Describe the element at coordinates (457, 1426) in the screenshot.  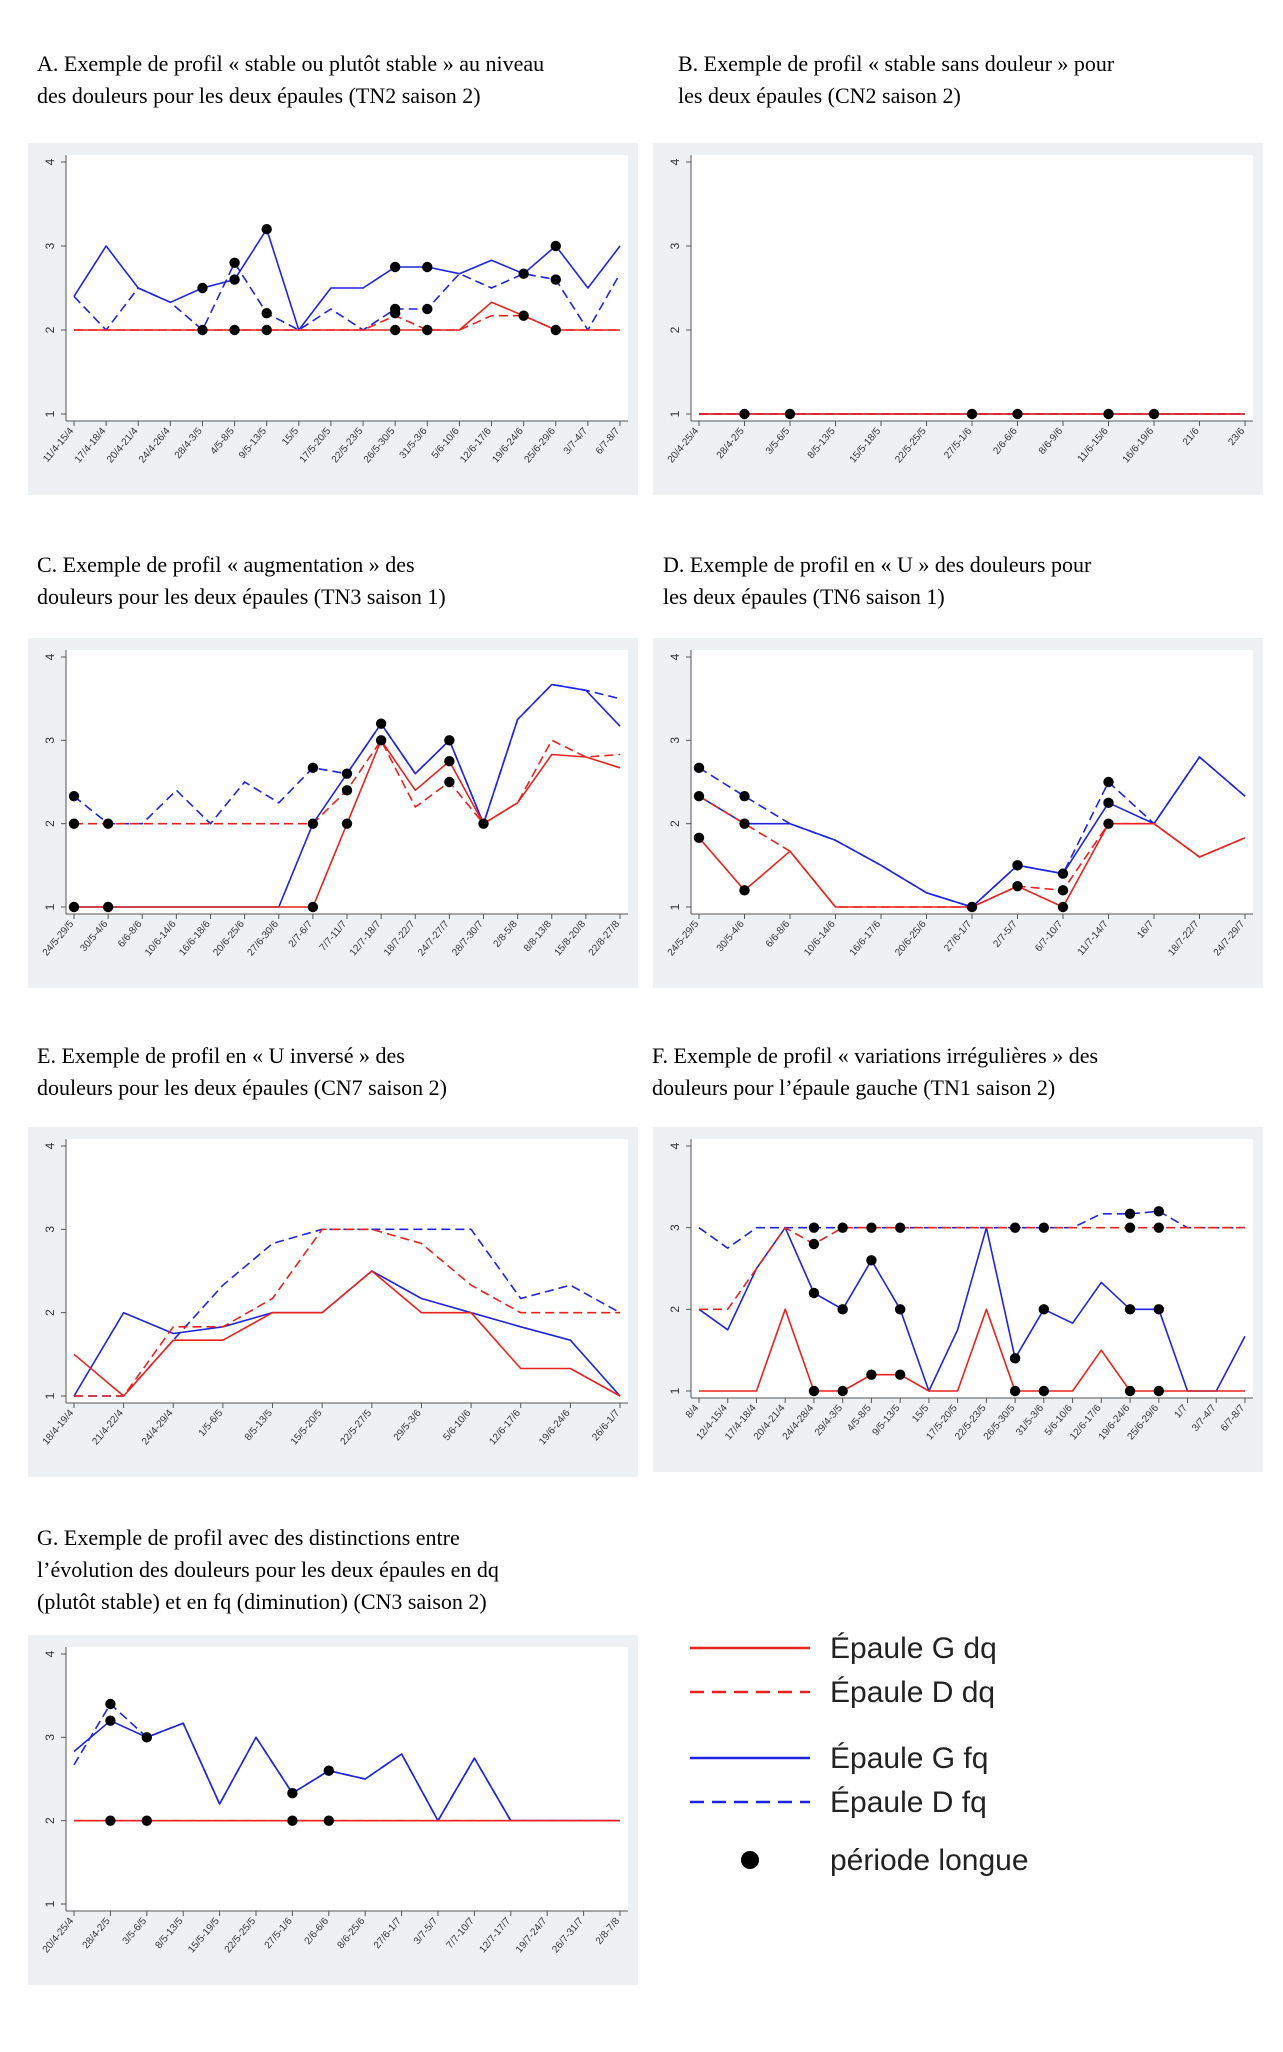
I see `x-tick-label: 5/6-10/6` at that location.